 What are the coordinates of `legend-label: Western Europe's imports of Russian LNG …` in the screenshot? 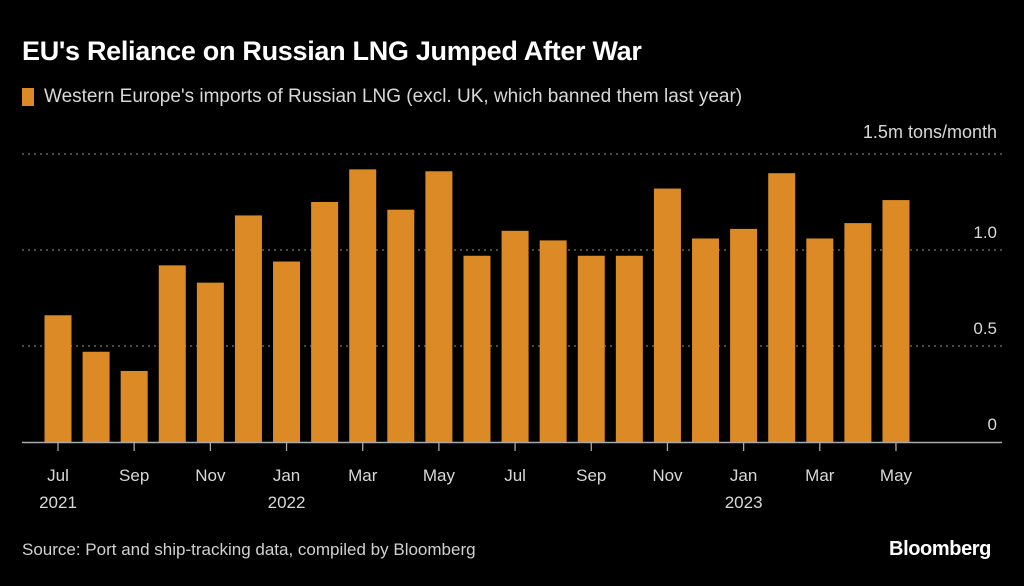 It's located at (393, 96).